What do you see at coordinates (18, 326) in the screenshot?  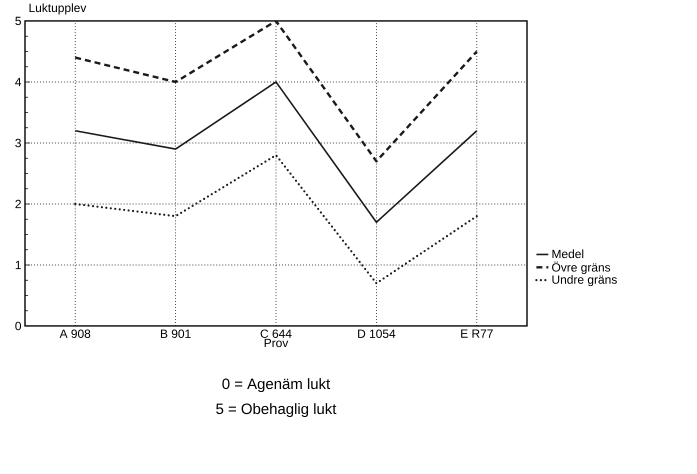 I see `y-tick-label: 0` at bounding box center [18, 326].